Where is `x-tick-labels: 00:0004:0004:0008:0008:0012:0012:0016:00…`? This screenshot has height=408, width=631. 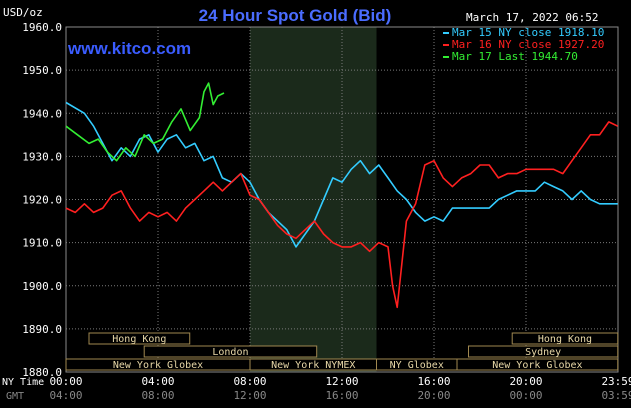 x-tick-labels: 00:0004:0004:0008:0008:0012:0012:0016:00… is located at coordinates (340, 388).